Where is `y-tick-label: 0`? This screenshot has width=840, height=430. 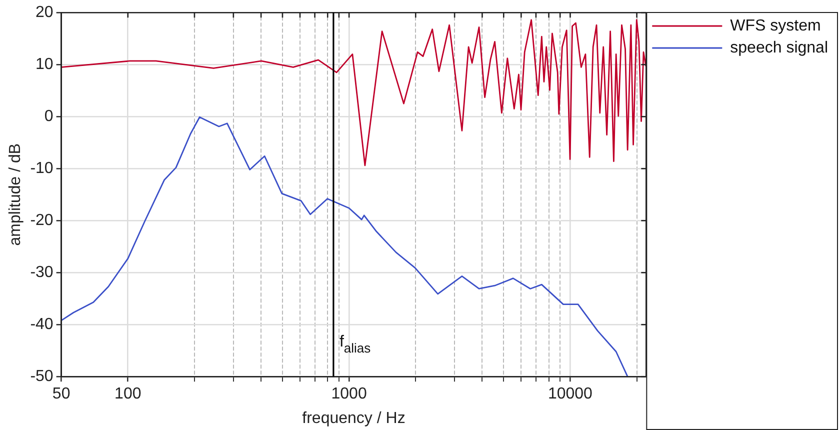 y-tick-label: 0 is located at coordinates (49, 117).